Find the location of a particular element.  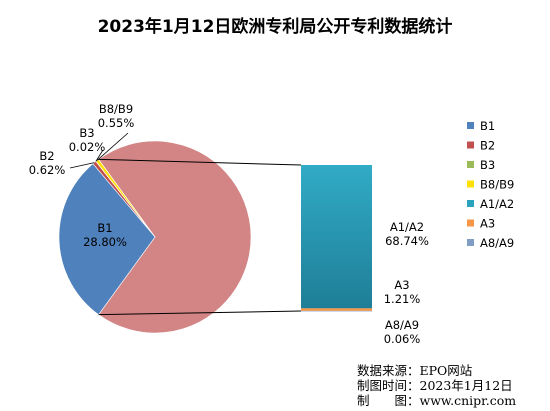

legend-label-b8-b9: B8/B9 is located at coordinates (497, 185).